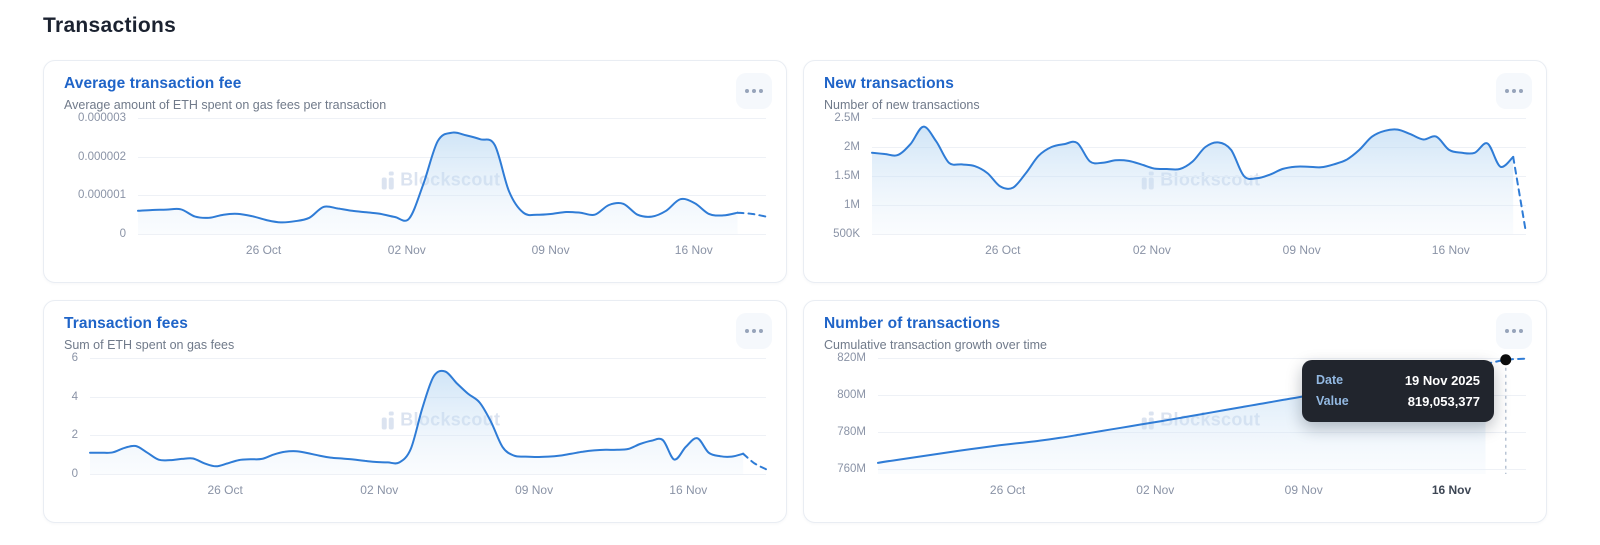 This screenshot has height=545, width=1600. I want to click on y-axis-tick-label: 820M, so click(851, 358).